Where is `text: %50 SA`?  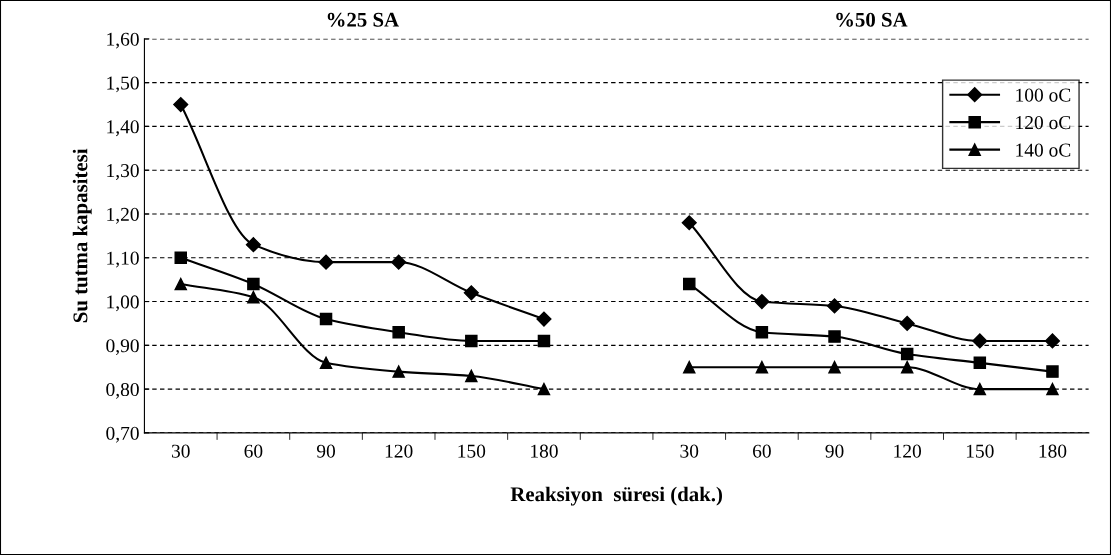 text: %50 SA is located at coordinates (872, 19).